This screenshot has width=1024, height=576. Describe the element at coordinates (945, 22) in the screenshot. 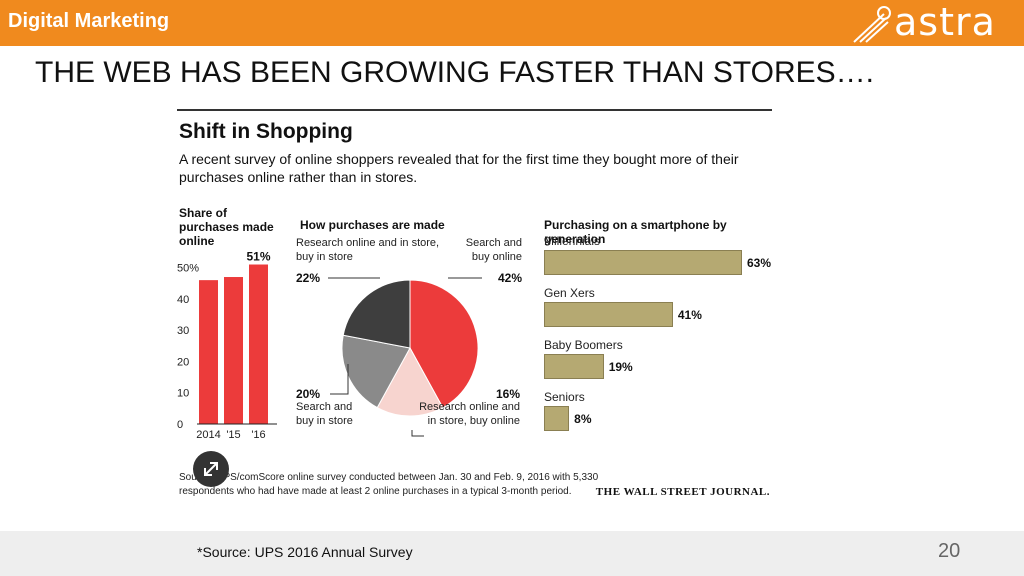

I see `logo-text: astra` at that location.